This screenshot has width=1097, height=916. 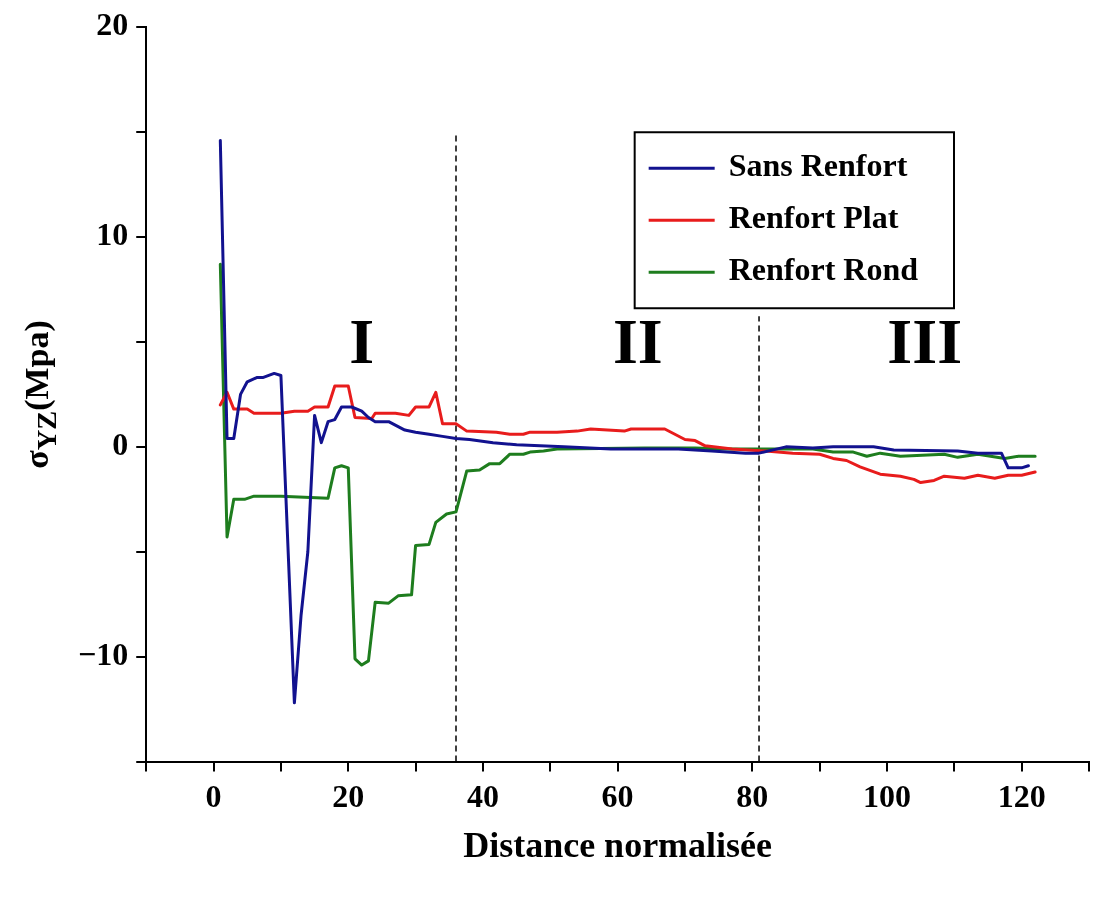 What do you see at coordinates (886, 796) in the screenshot?
I see `x-tick-label: 100` at bounding box center [886, 796].